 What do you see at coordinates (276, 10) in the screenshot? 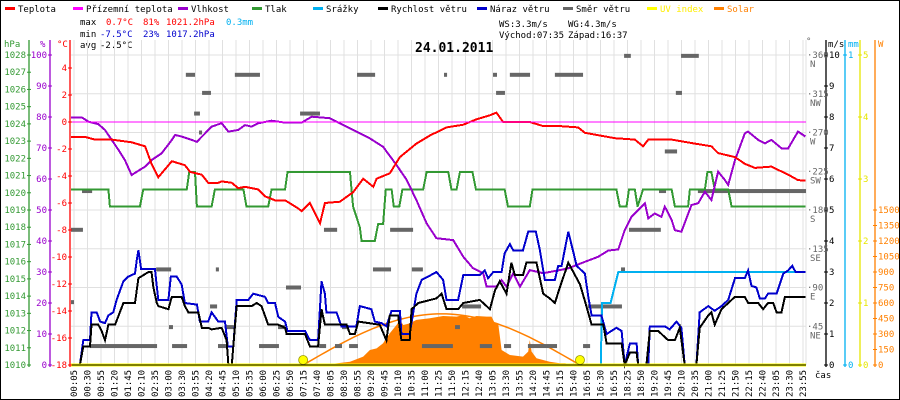
I see `legend-label-3: Tlak` at bounding box center [276, 10].